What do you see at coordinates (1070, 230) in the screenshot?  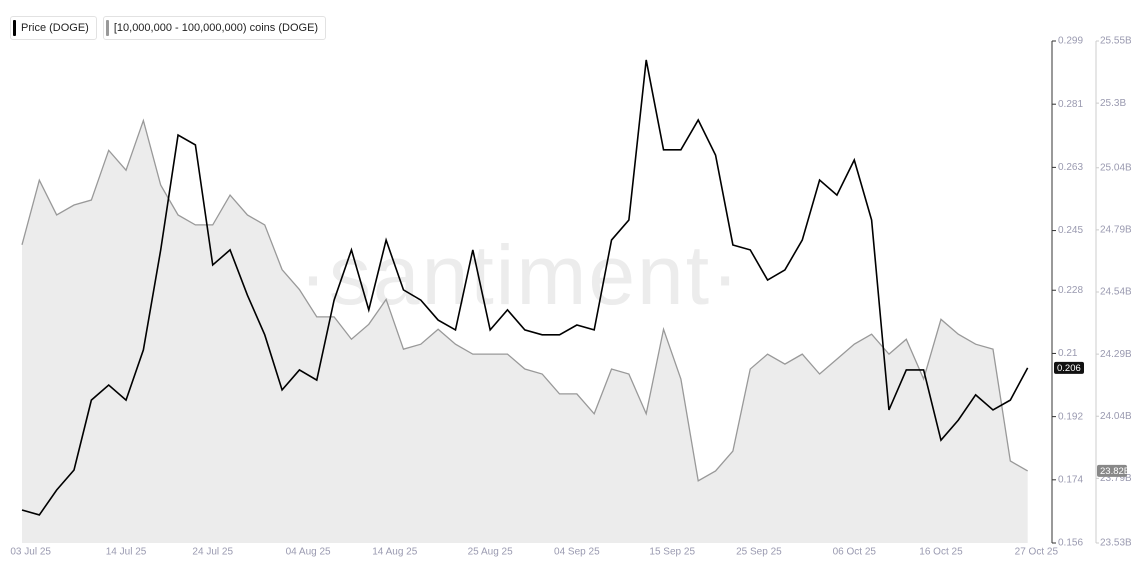 I see `y-tick-label: 0.245` at bounding box center [1070, 230].